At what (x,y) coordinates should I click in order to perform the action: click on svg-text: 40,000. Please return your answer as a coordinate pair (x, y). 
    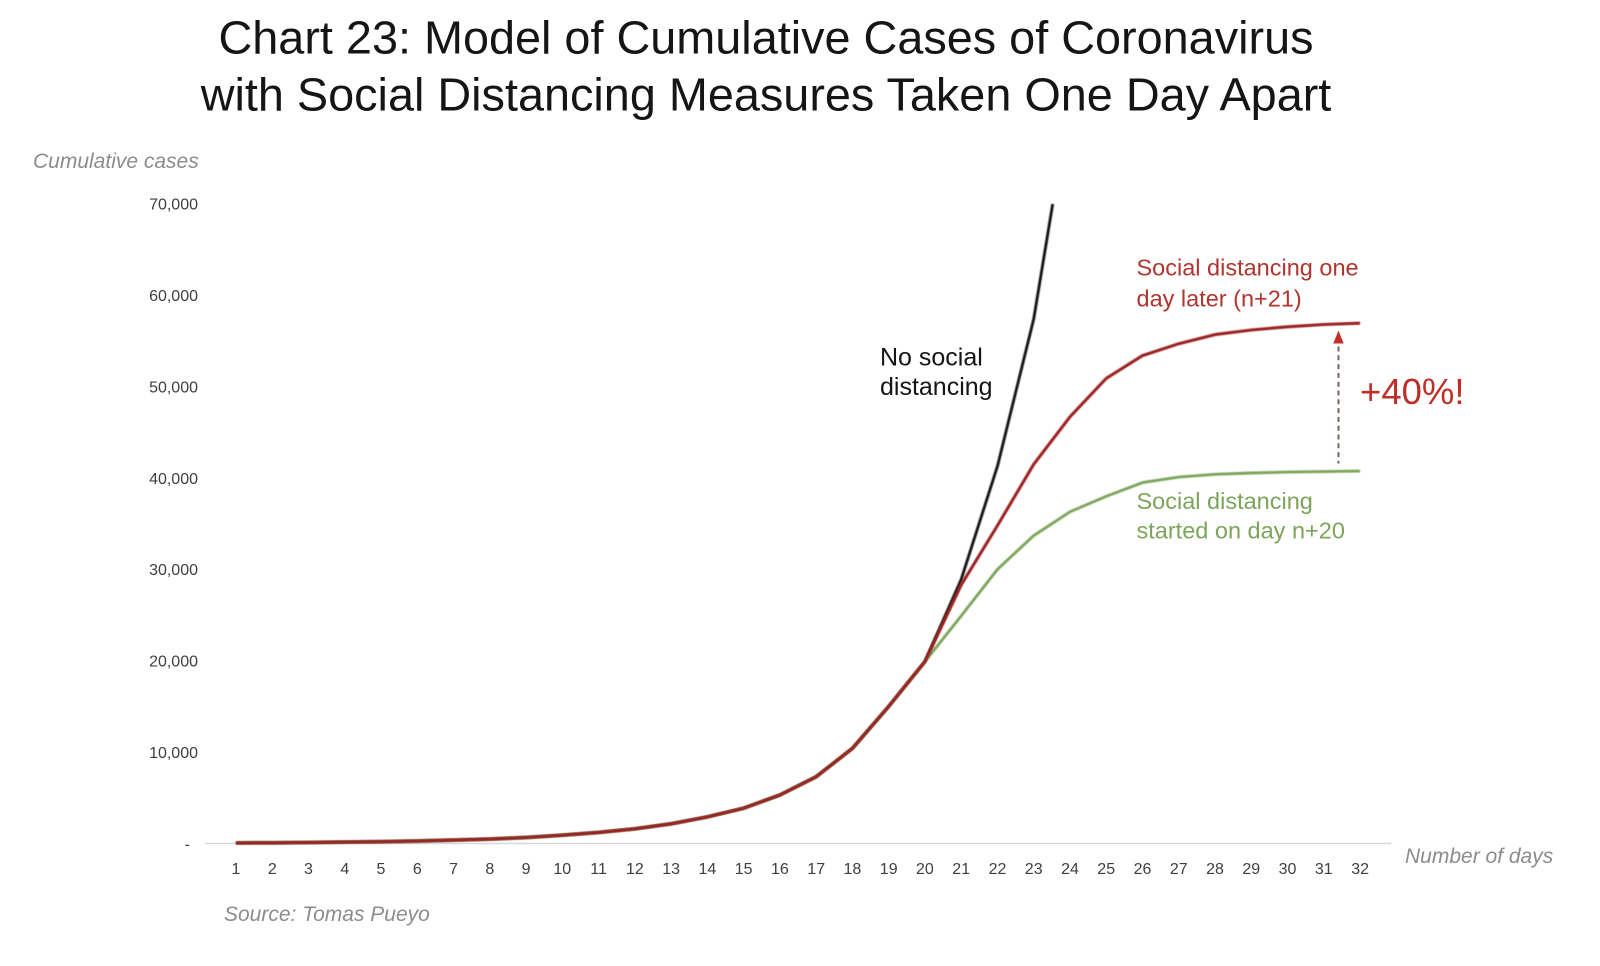
    Looking at the image, I should click on (173, 479).